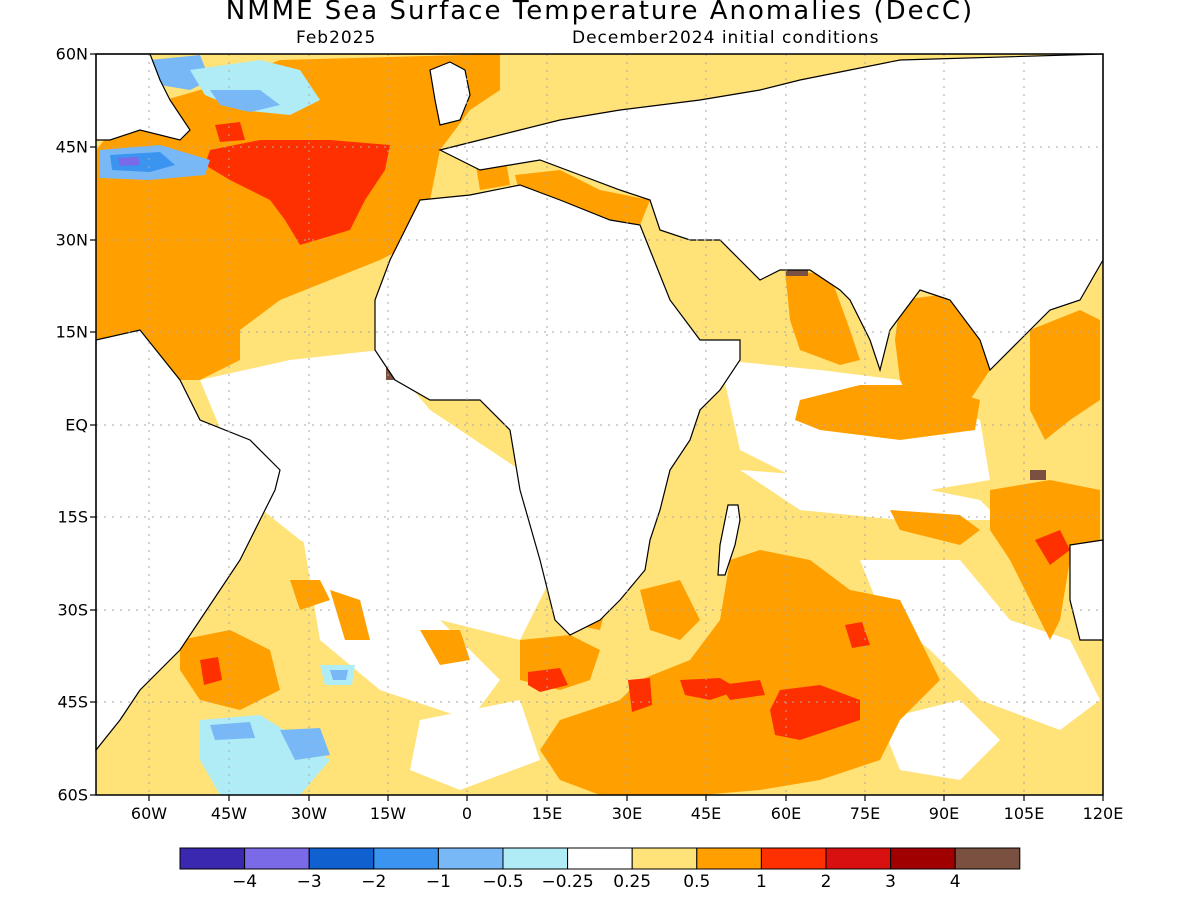 The width and height of the screenshot is (1200, 900). Describe the element at coordinates (72, 702) in the screenshot. I see `lat-label-45s: 45S` at that location.